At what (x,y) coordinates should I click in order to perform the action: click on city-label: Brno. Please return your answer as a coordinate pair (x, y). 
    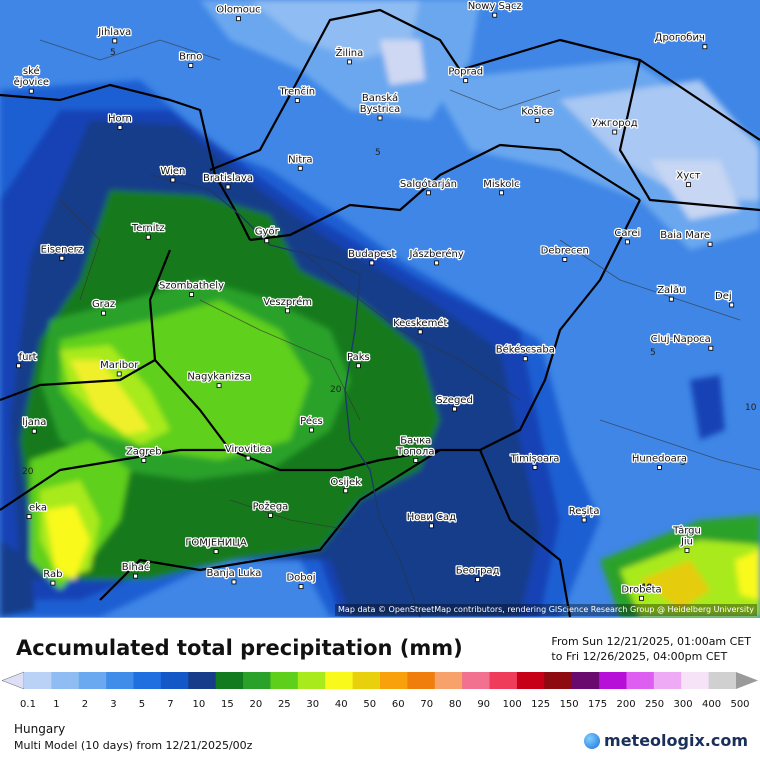
    Looking at the image, I should click on (190, 56).